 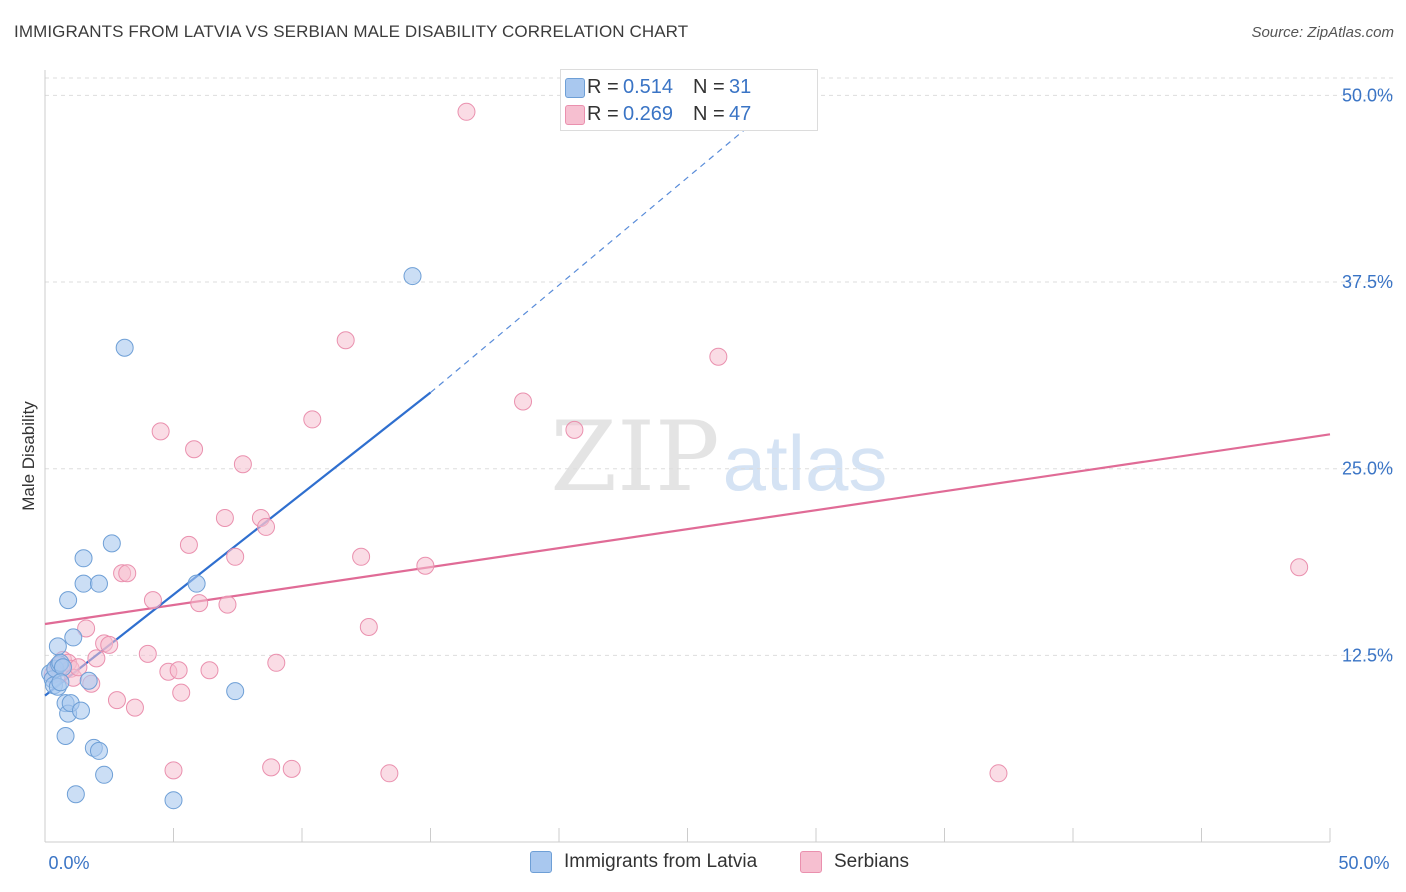 What do you see at coordinates (871, 861) in the screenshot?
I see `legend-label-serbians: Serbians` at bounding box center [871, 861].